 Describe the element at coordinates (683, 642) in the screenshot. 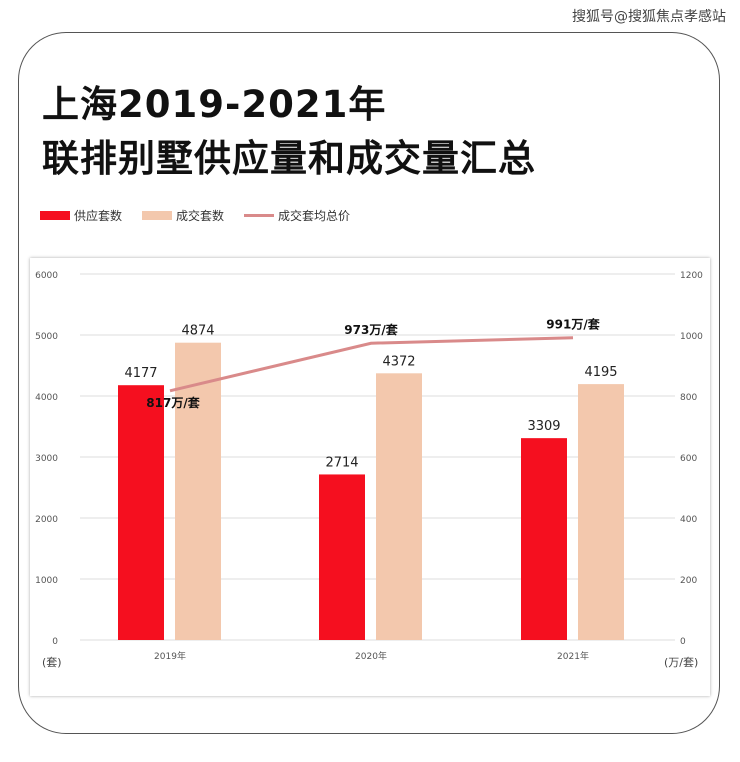

I see `y2-tick-label: 0` at that location.